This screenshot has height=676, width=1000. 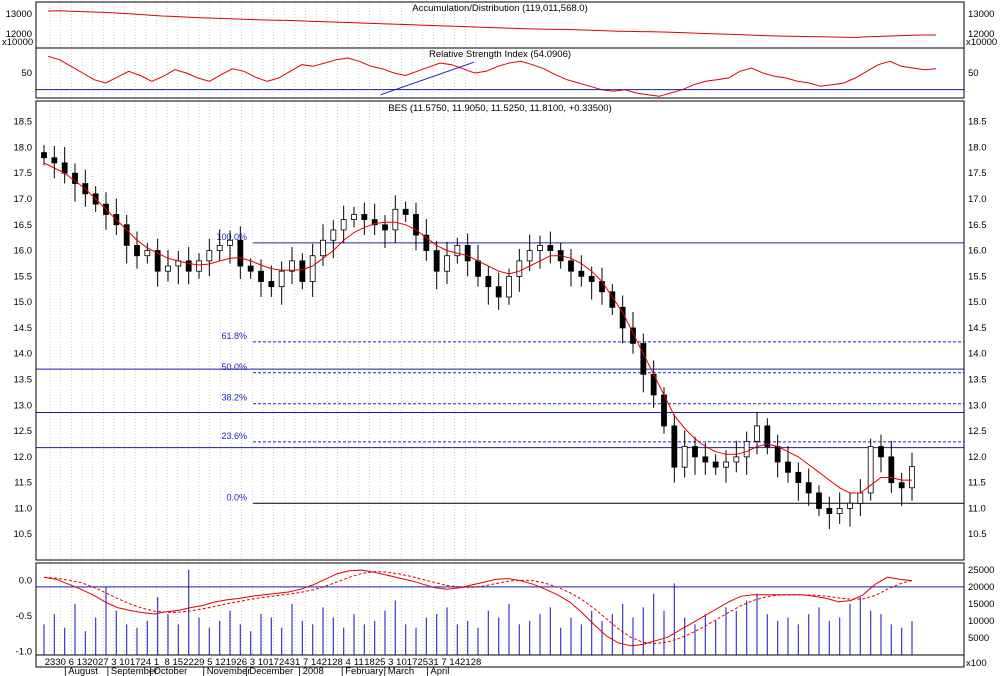 I want to click on y-tick-label-left: 18.0, so click(x=23, y=147).